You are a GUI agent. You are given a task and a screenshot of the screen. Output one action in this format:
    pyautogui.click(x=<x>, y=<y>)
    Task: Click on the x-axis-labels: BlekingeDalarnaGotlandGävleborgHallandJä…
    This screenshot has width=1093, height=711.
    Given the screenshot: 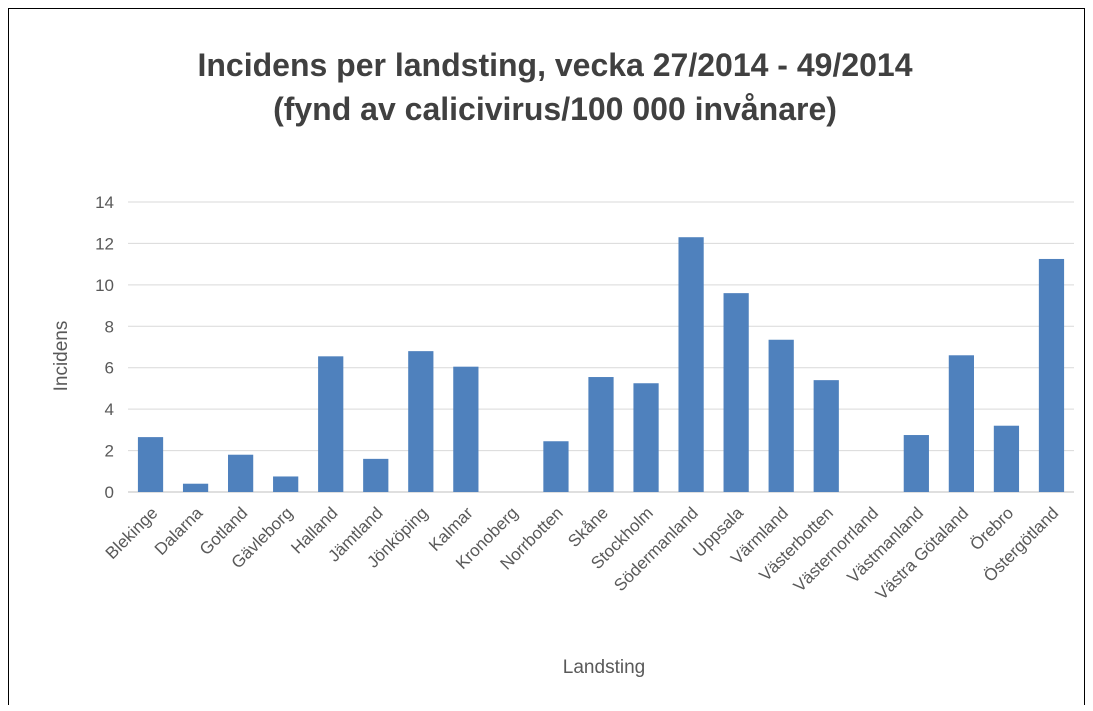 What is the action you would take?
    pyautogui.click(x=582, y=553)
    